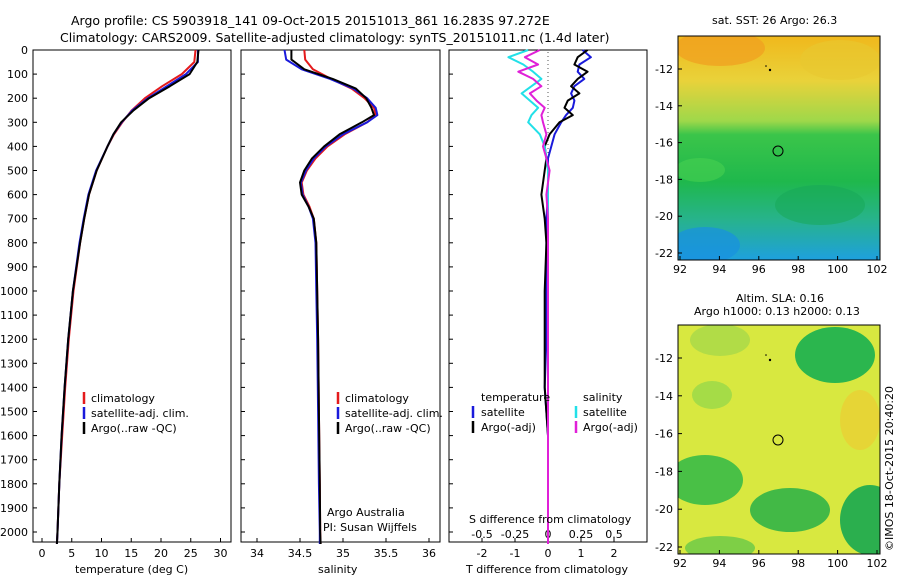 This screenshot has height=580, width=900. What do you see at coordinates (257, 553) in the screenshot?
I see `salinity-tick-label: 34` at bounding box center [257, 553].